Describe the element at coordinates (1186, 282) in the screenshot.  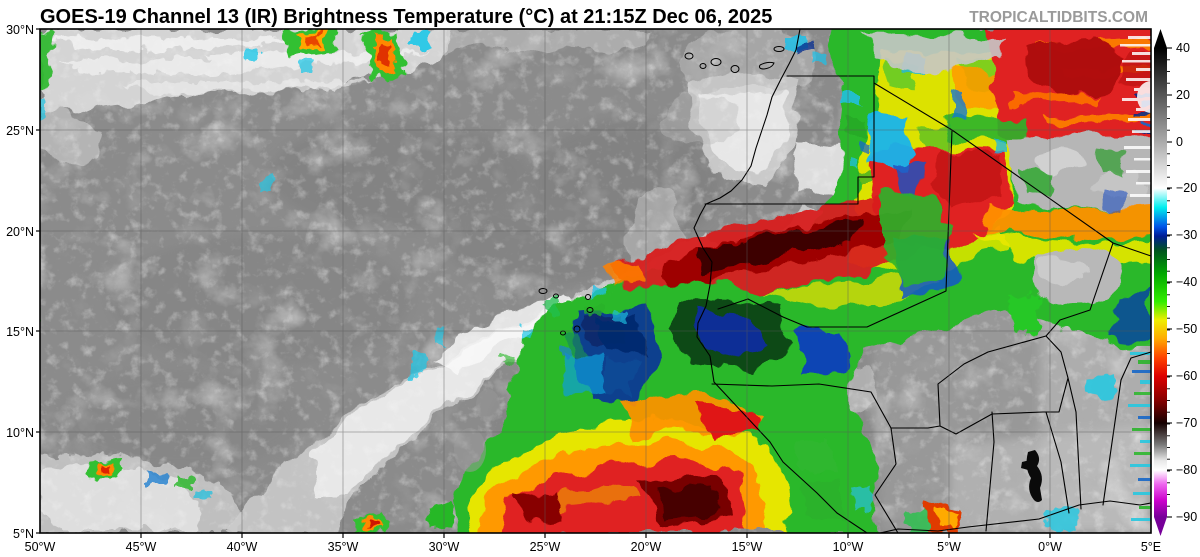
I see `svg-text: −40` at that location.